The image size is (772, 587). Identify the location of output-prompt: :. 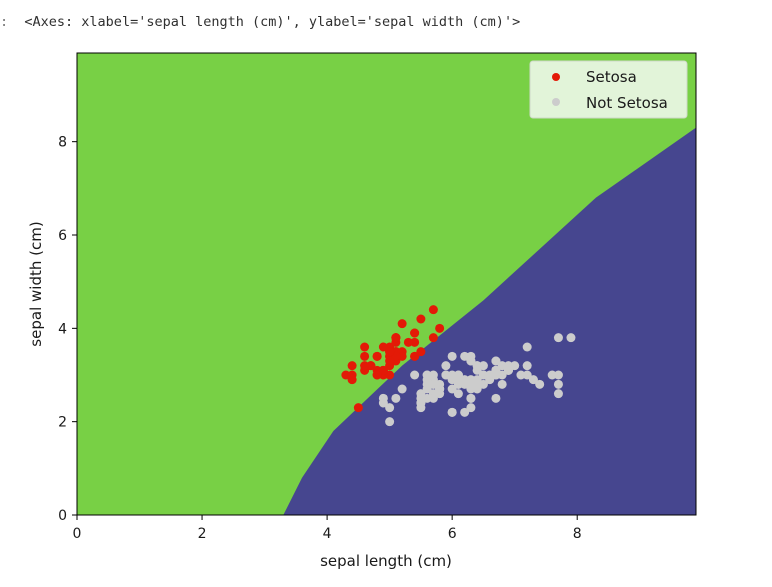
(4, 22).